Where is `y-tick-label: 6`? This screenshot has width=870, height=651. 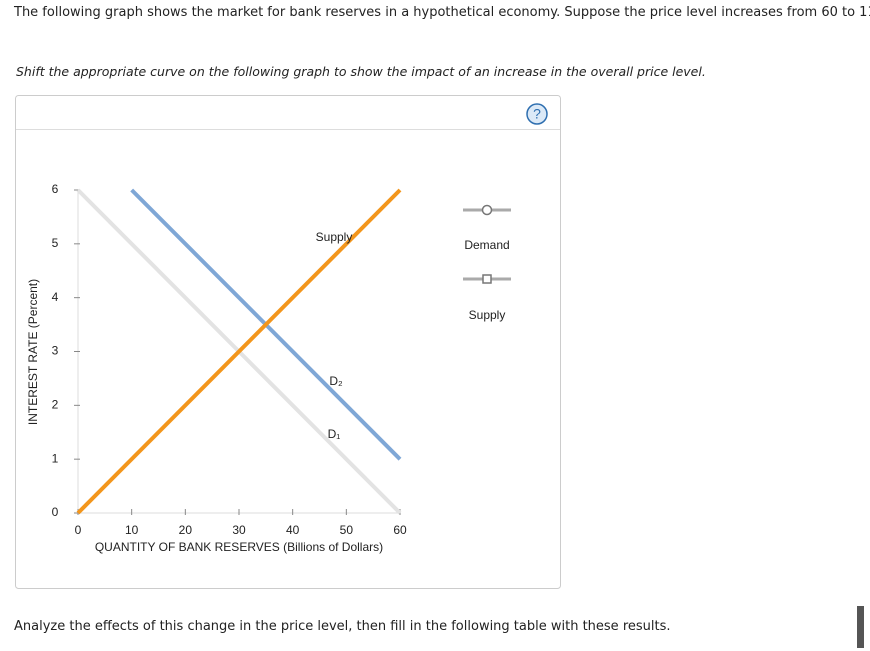 y-tick-label: 6 is located at coordinates (55, 189).